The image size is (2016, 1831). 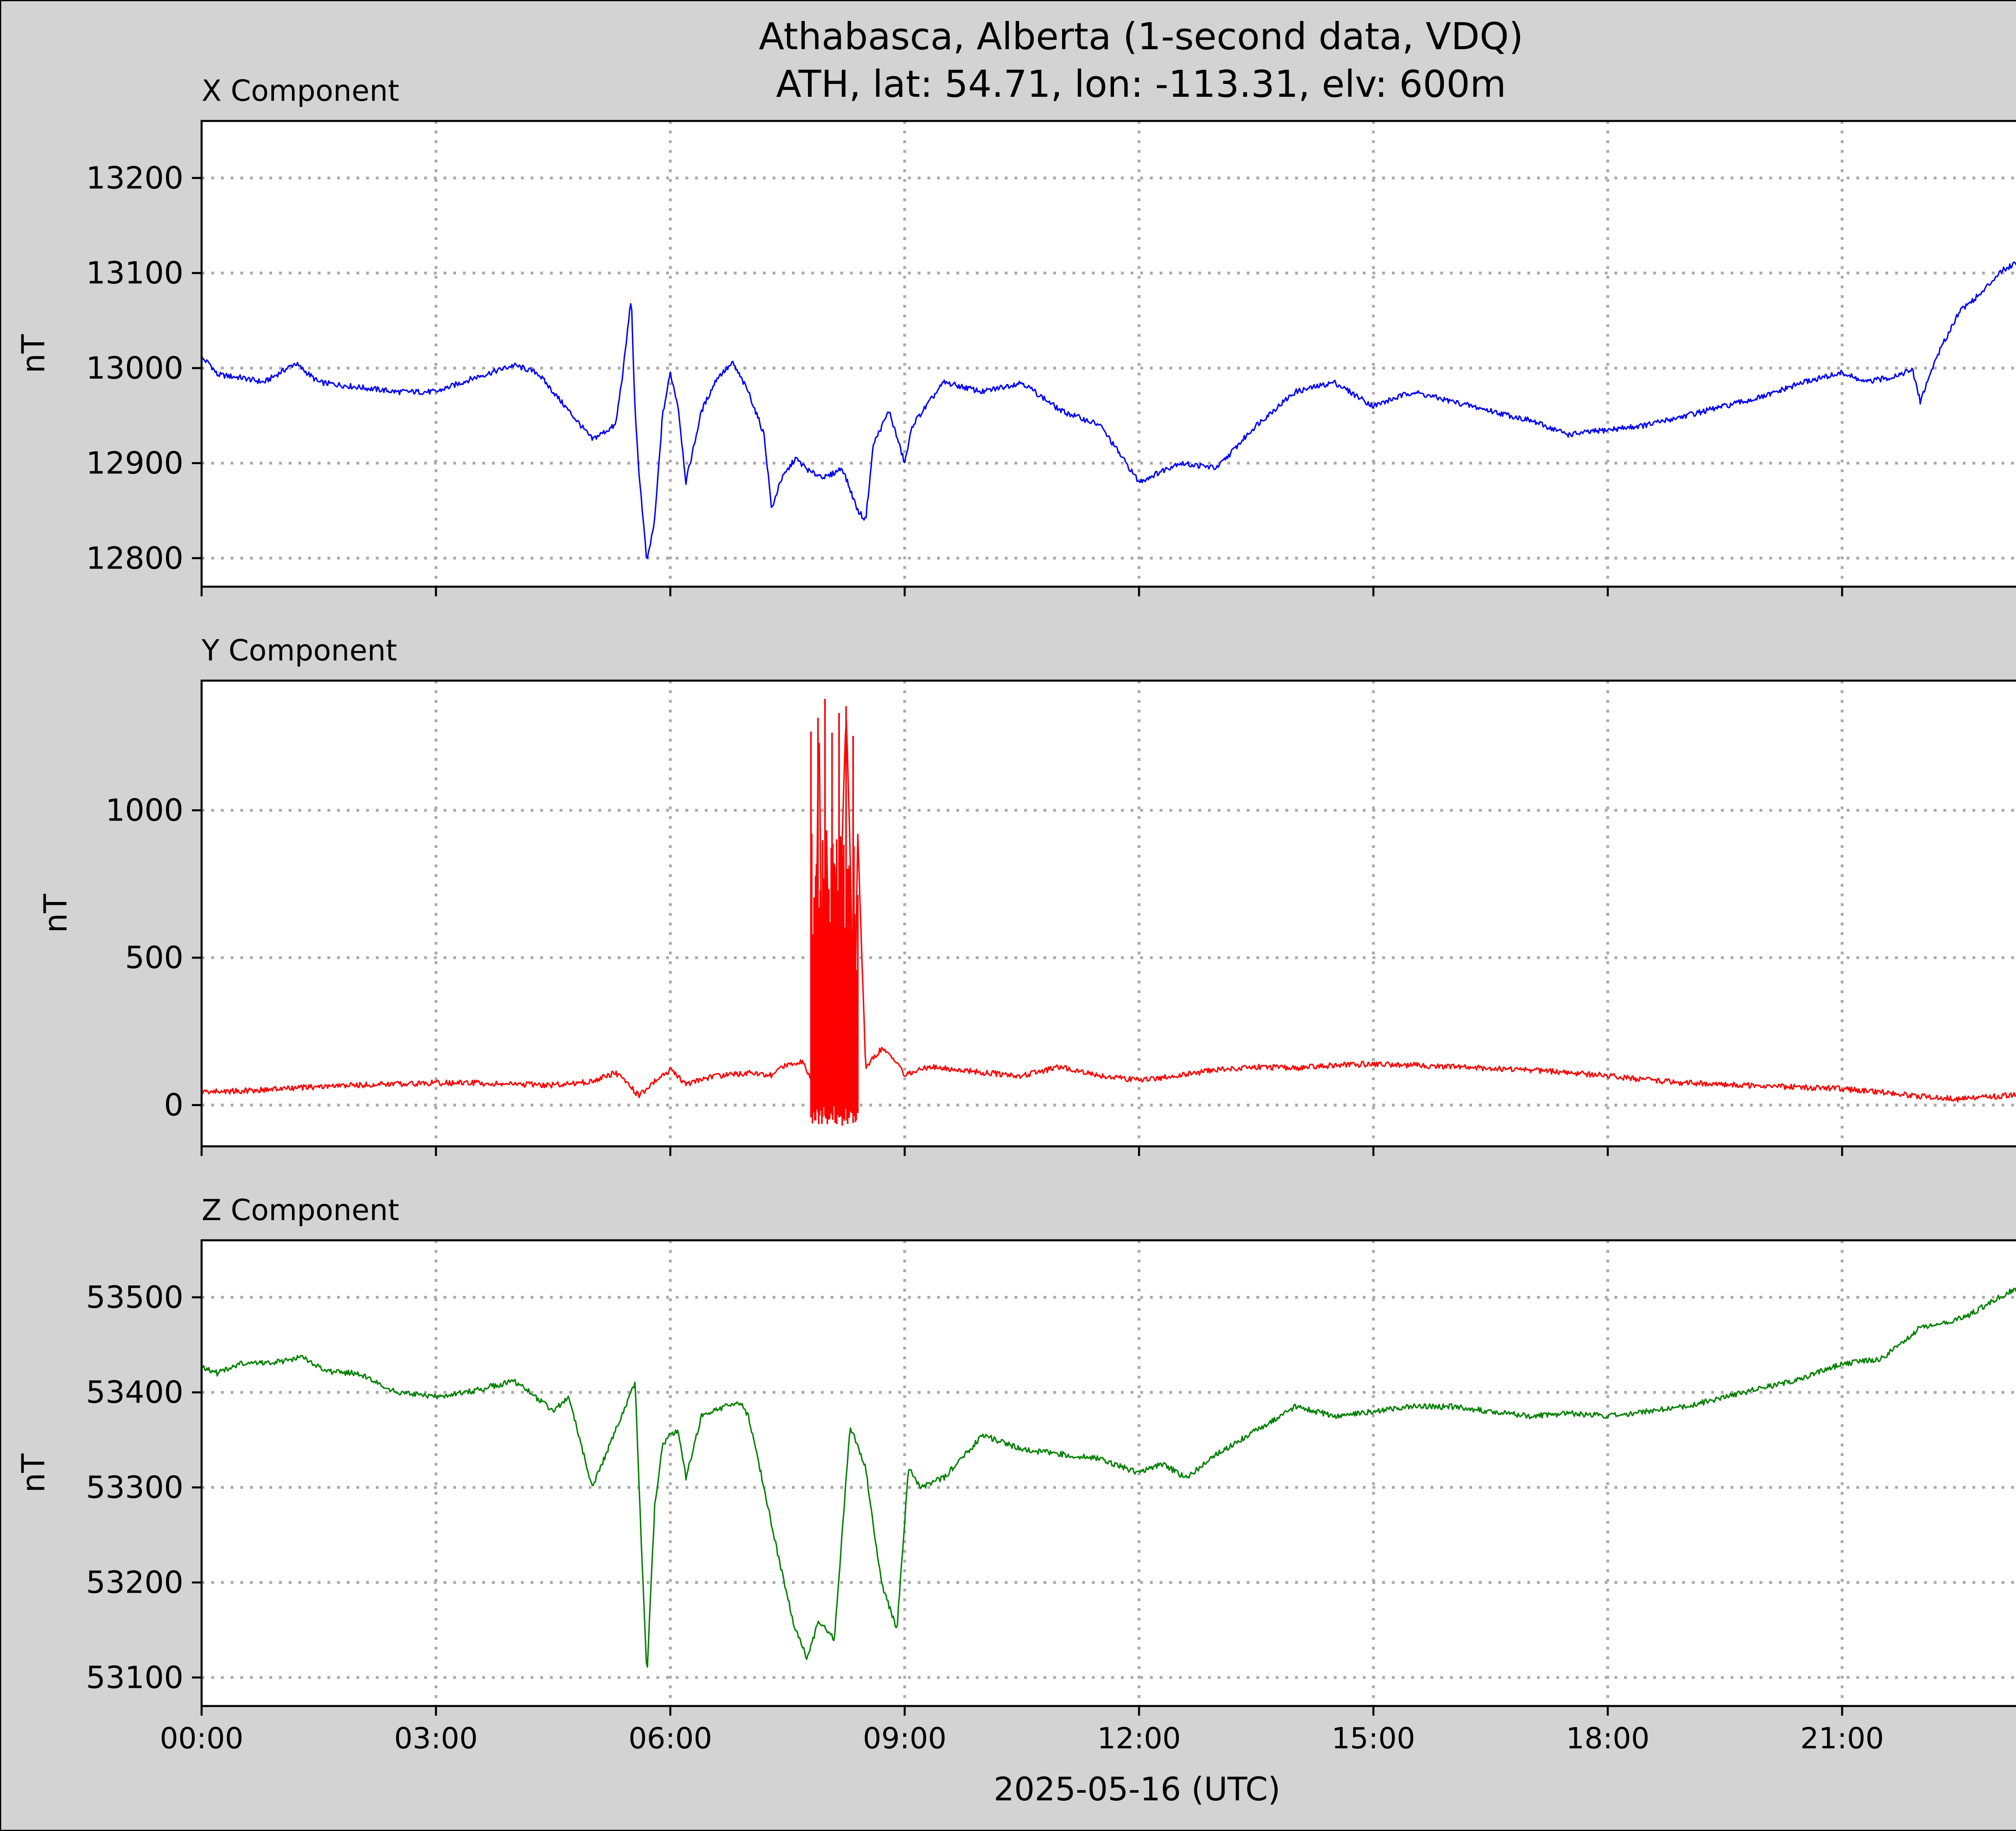 What do you see at coordinates (134, 273) in the screenshot?
I see `y-tick-label: 13100` at bounding box center [134, 273].